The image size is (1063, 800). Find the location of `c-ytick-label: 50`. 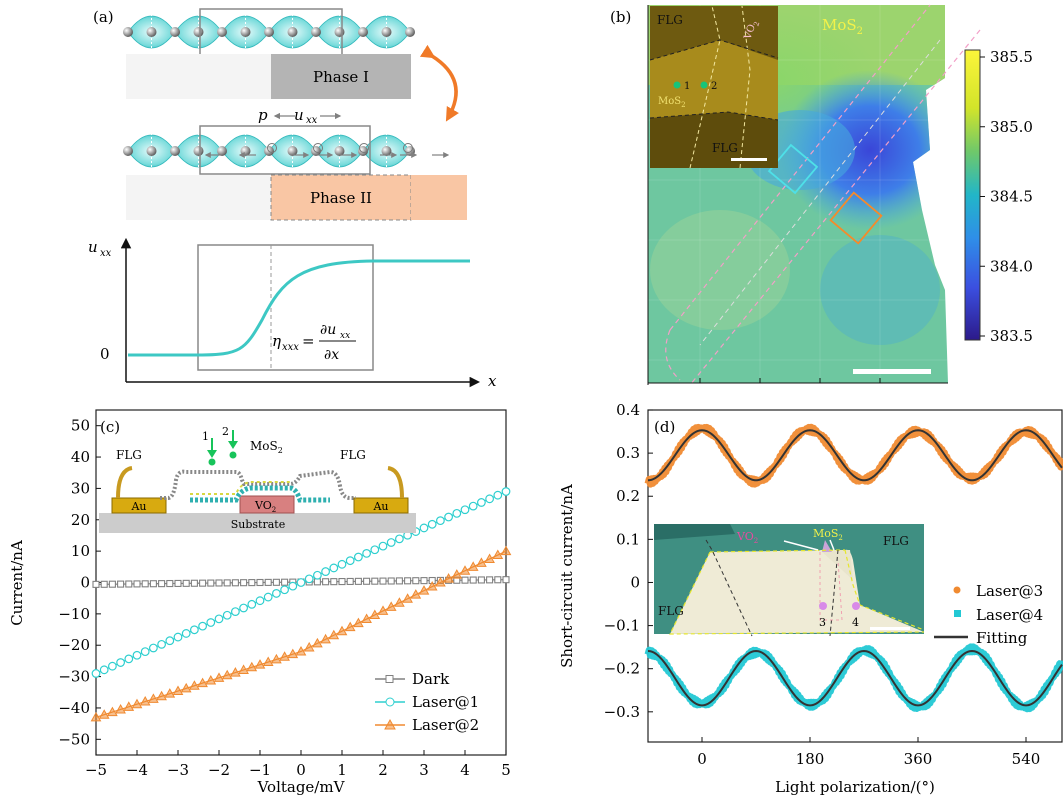

c-ytick-label: 50 is located at coordinates (80, 426).